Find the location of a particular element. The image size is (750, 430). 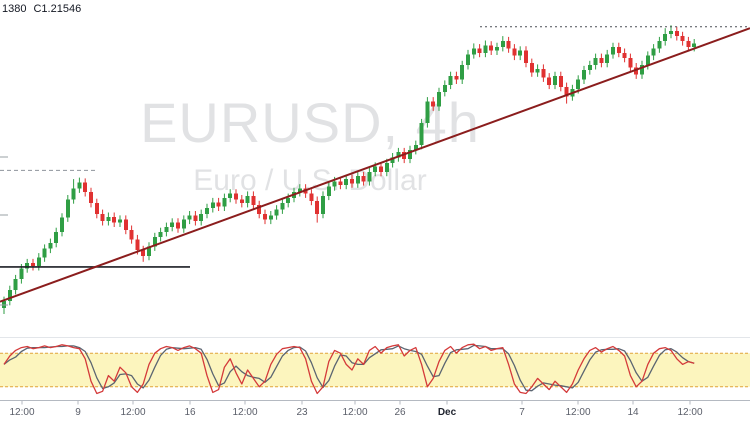

low-value-fragment: 1380 is located at coordinates (14, 9).